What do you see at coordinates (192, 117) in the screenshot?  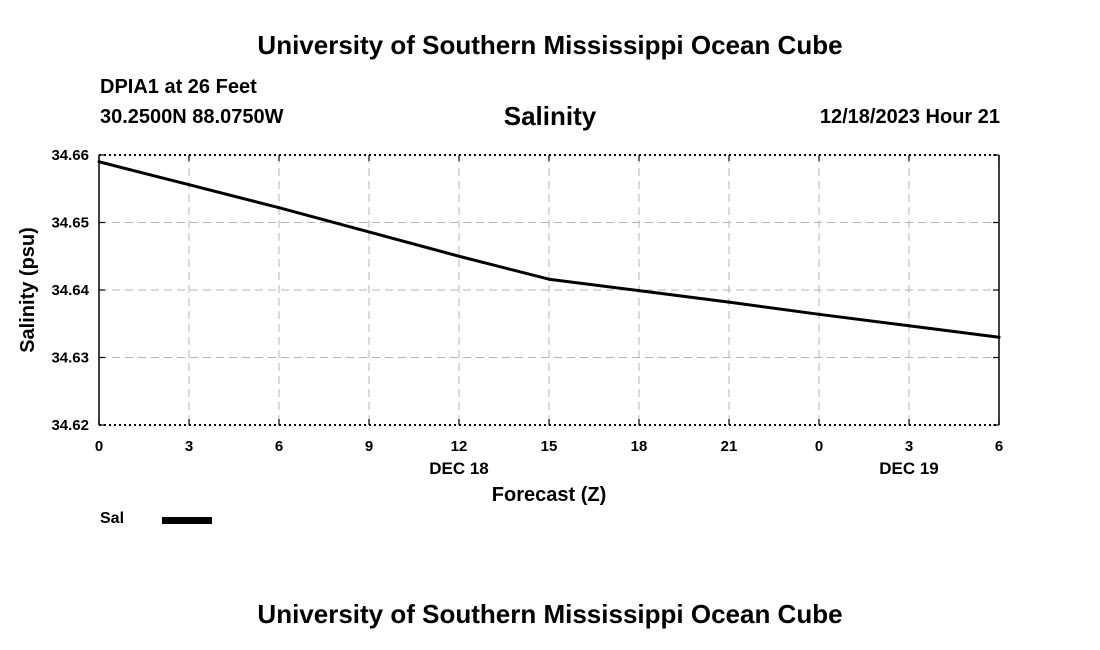 I see `coordinates-label: 30.2500N 88.0750W` at bounding box center [192, 117].